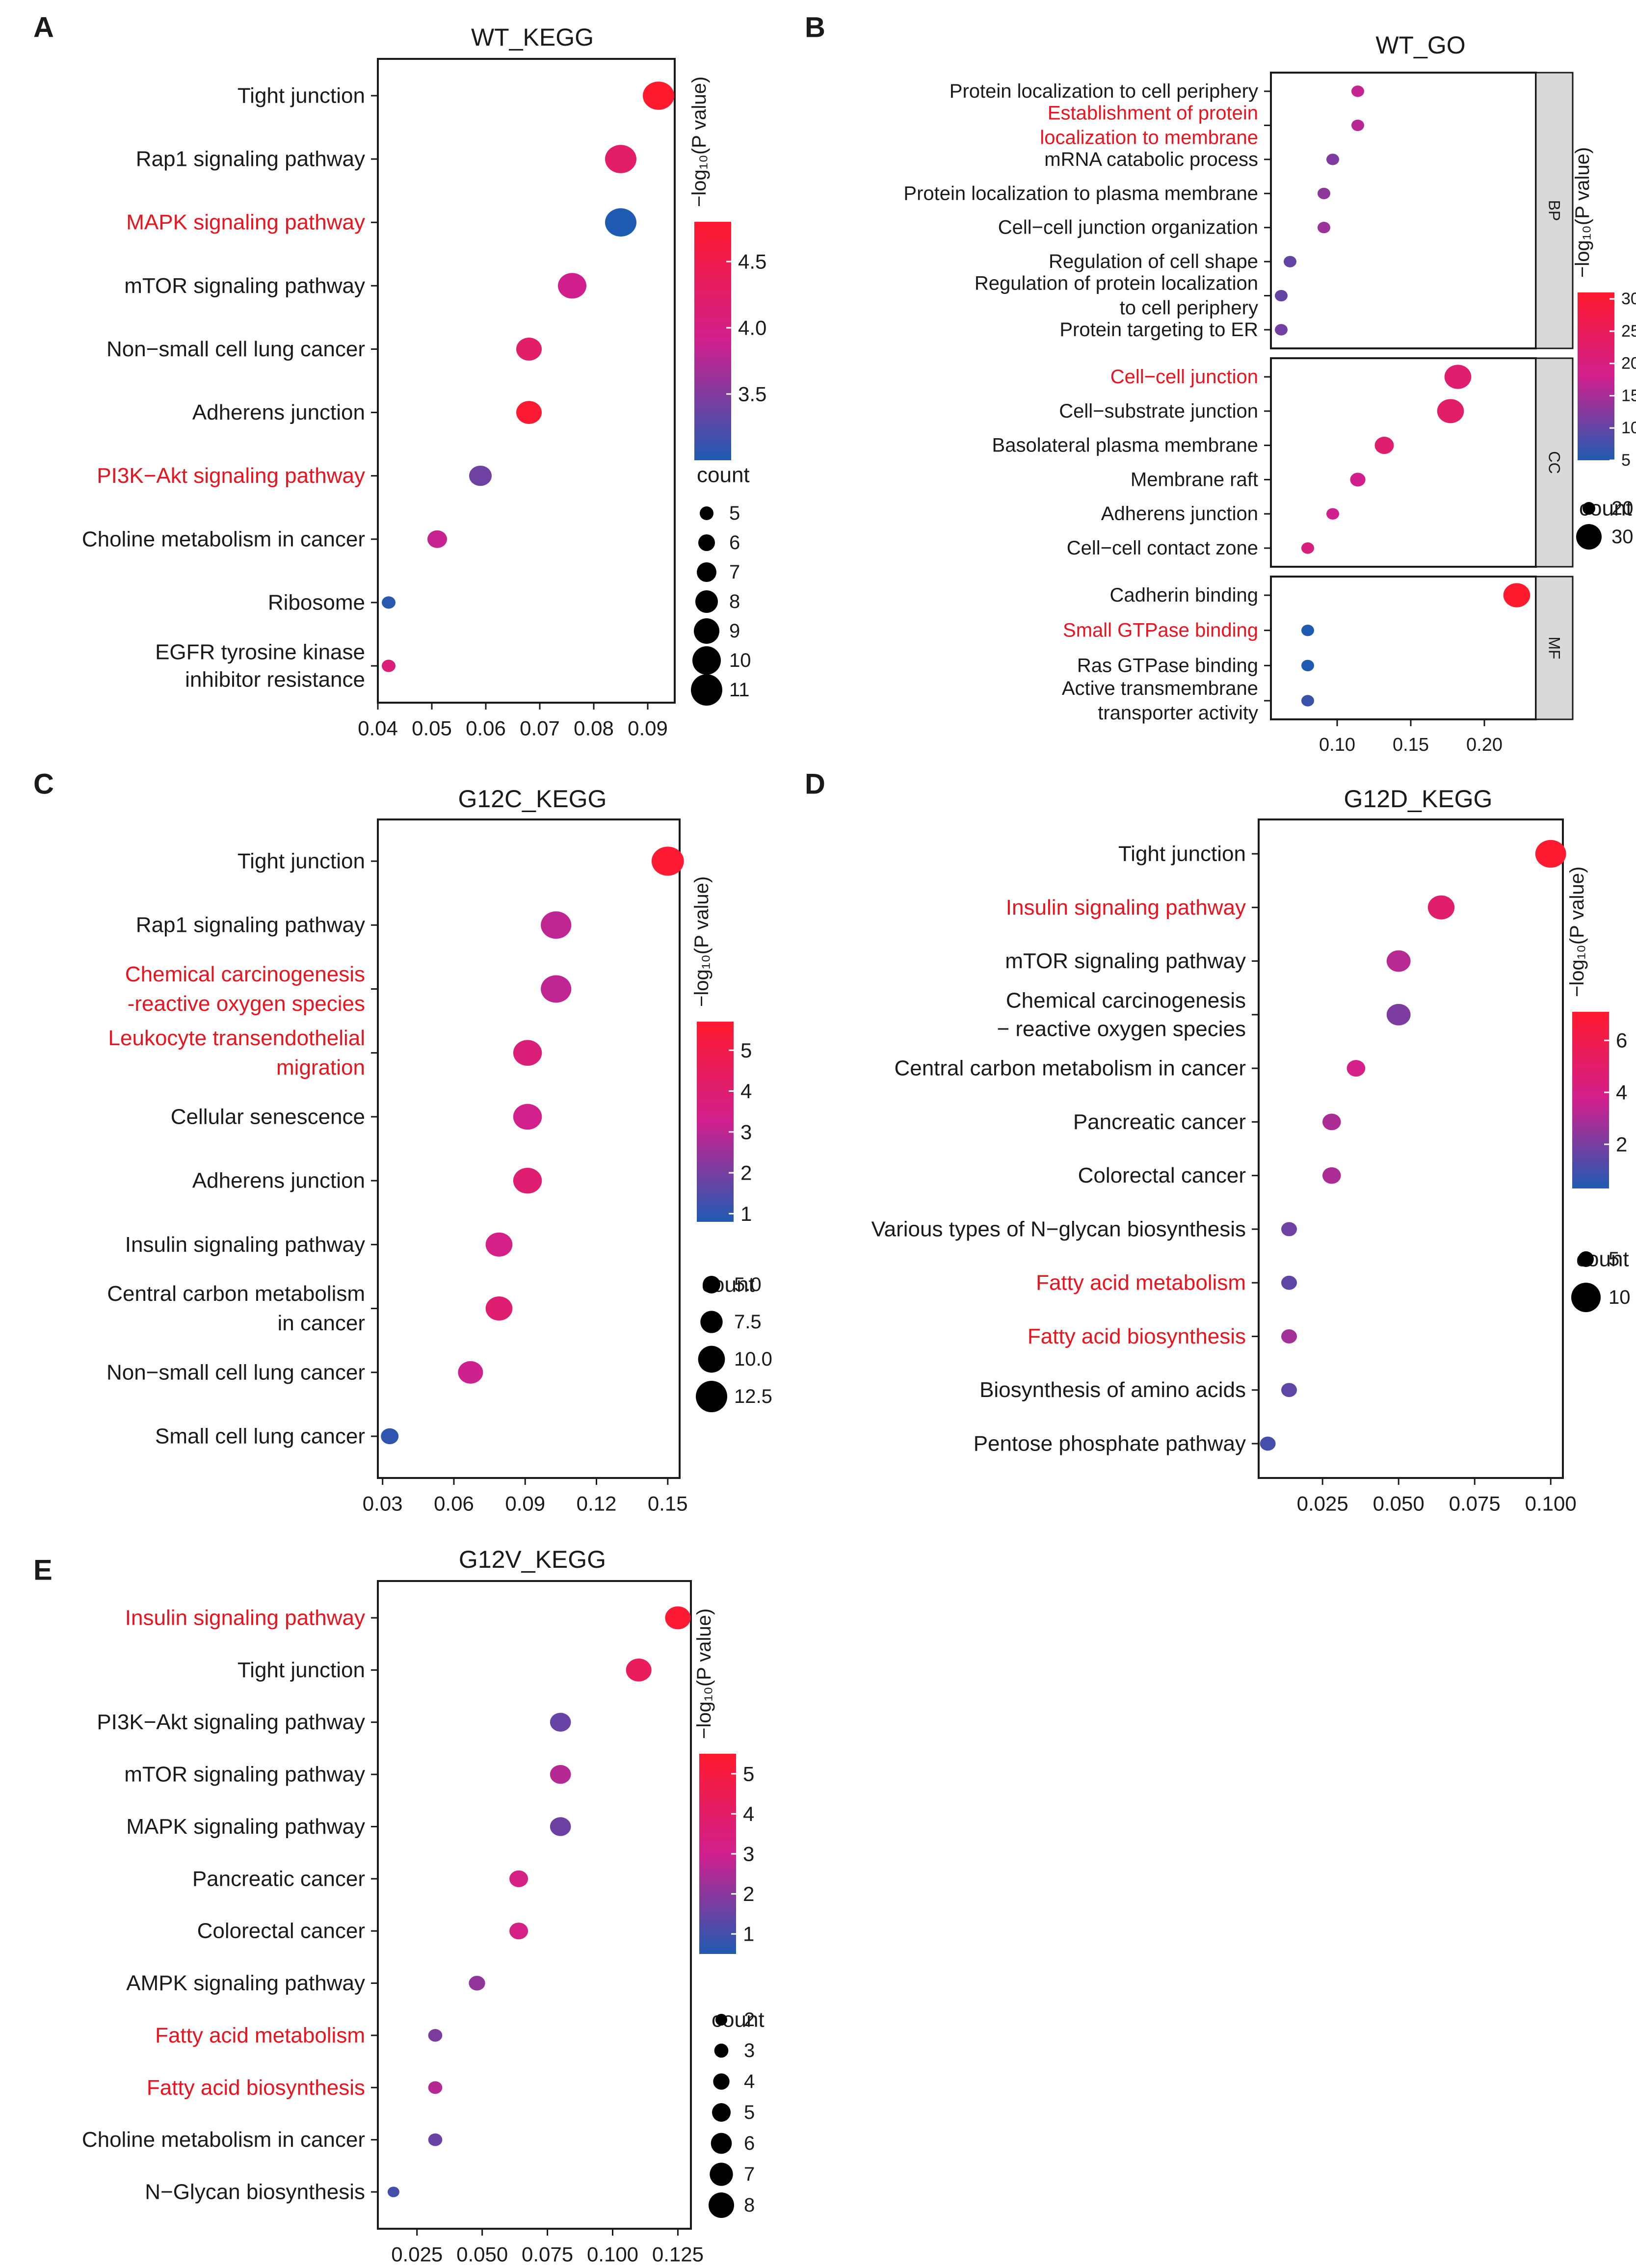  I want to click on term-label: Non−small cell lung cancer, so click(235, 349).